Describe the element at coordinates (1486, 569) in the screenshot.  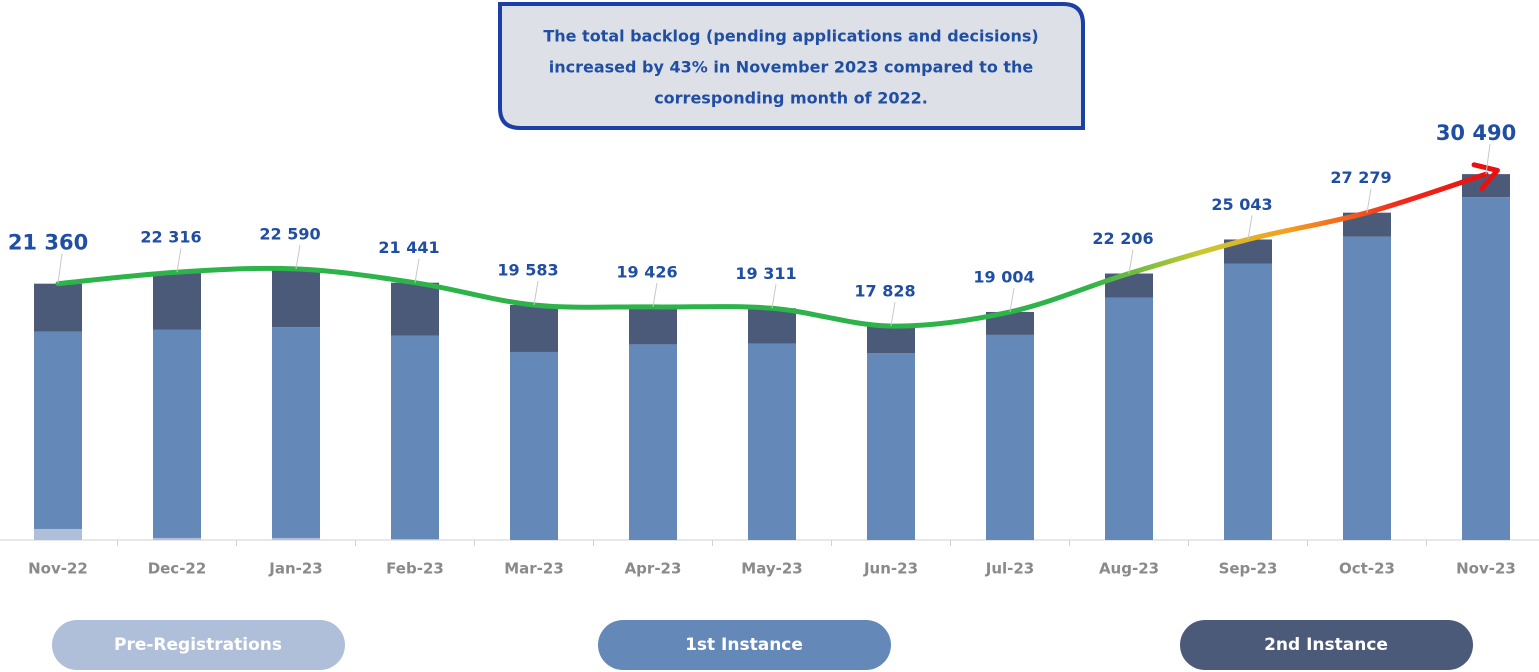
I see `x-tick-label: Nov-23` at that location.